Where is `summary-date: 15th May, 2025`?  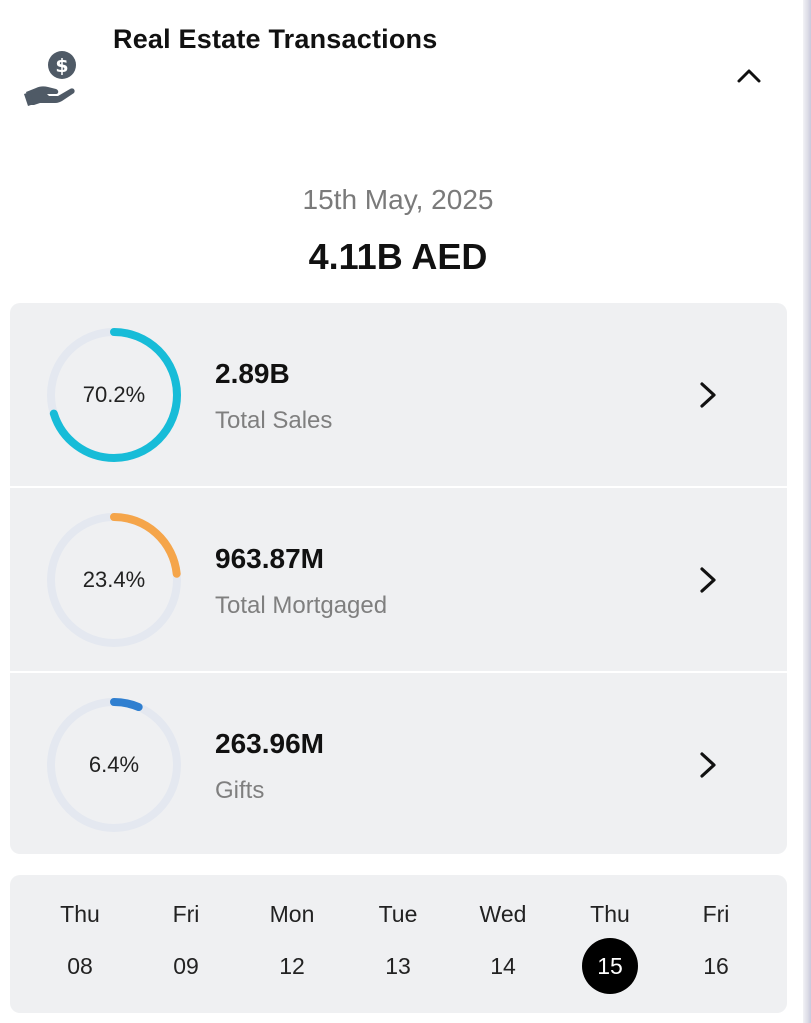
summary-date: 15th May, 2025 is located at coordinates (398, 199).